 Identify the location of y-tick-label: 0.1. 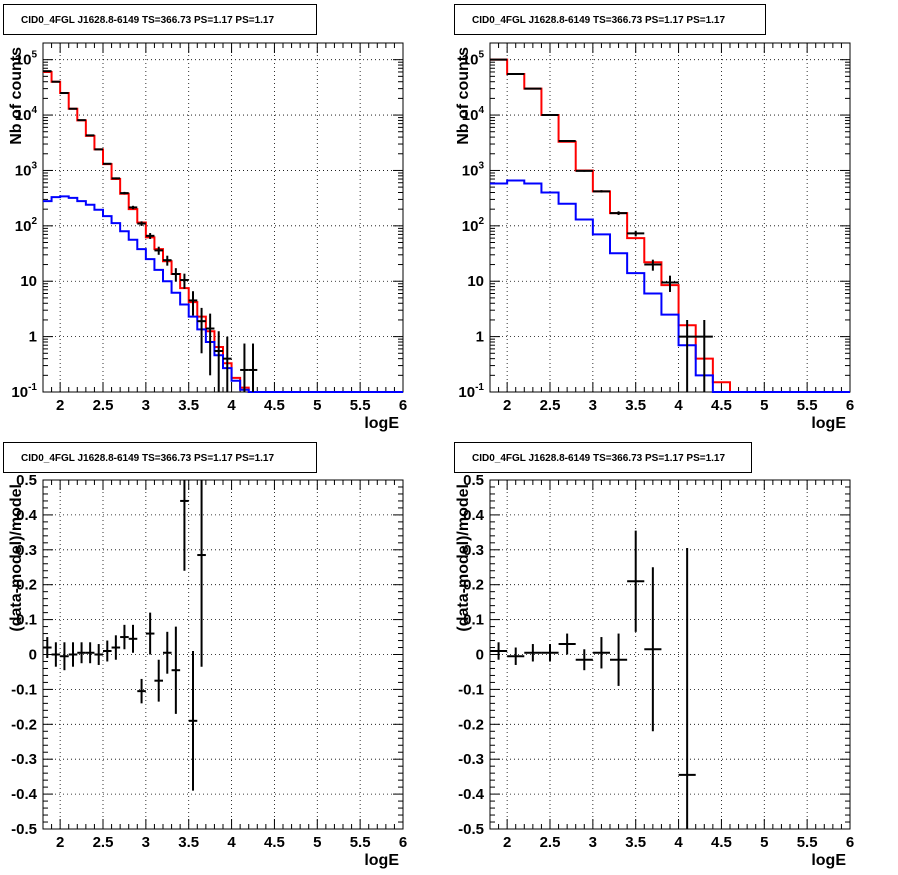
(26, 620).